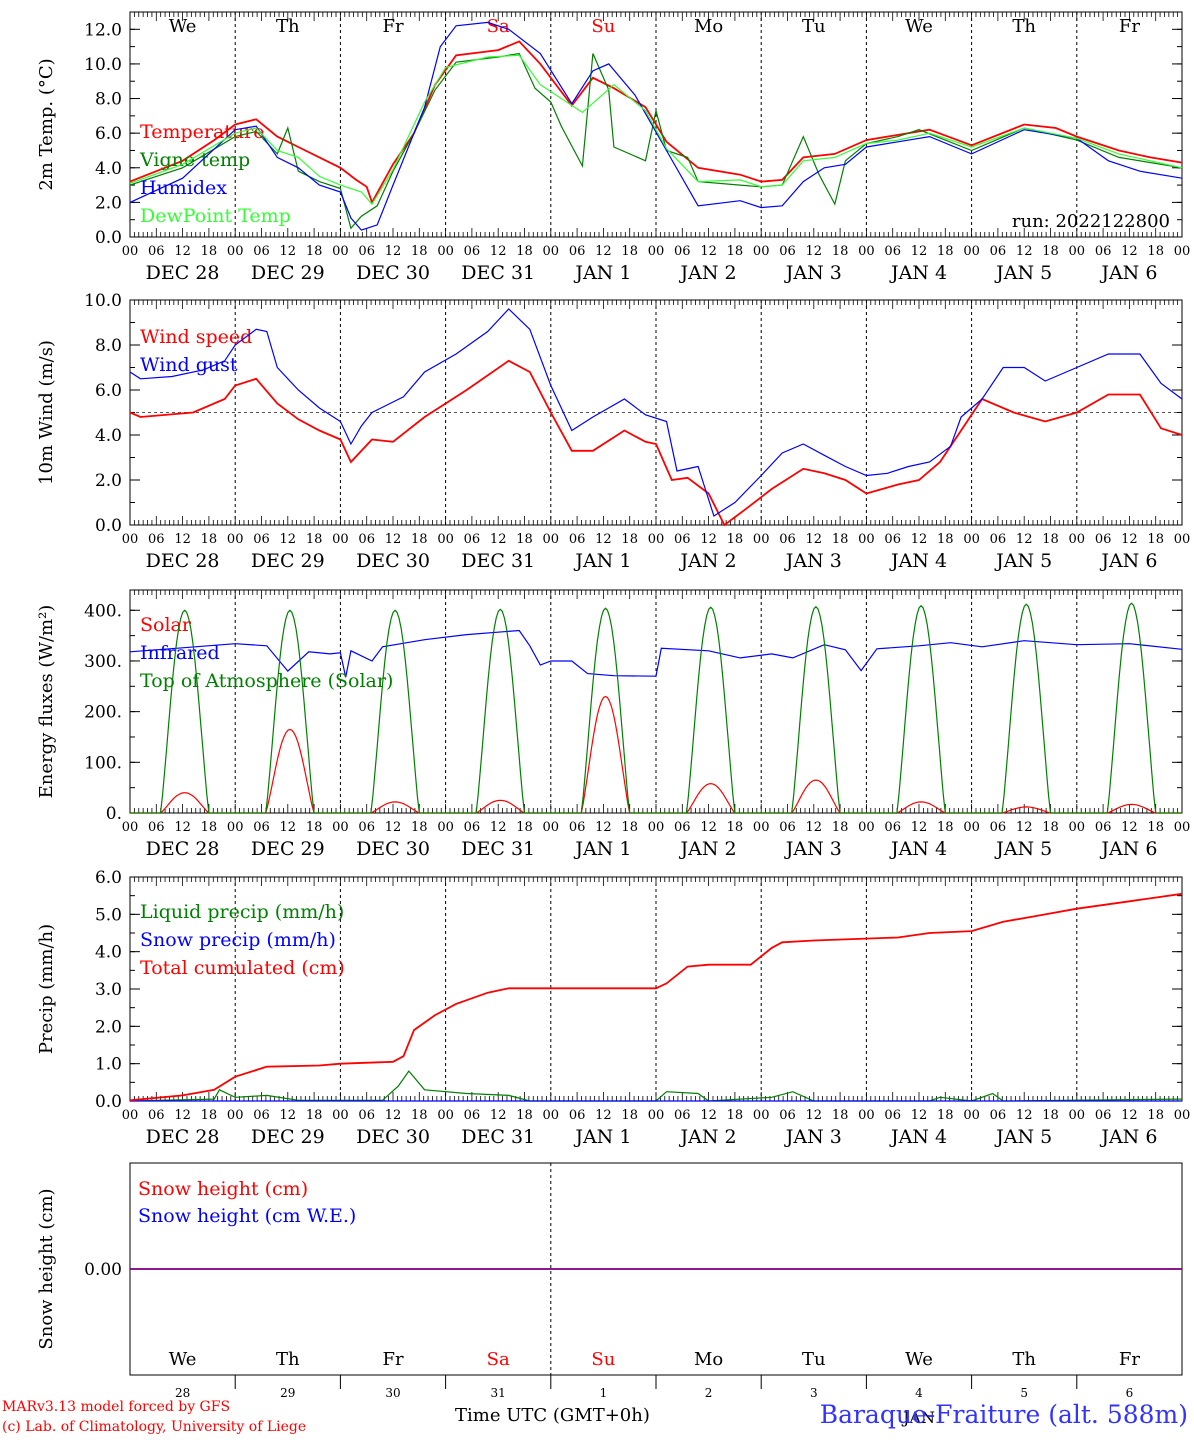  I want to click on y-tick-label: 400., so click(103, 611).